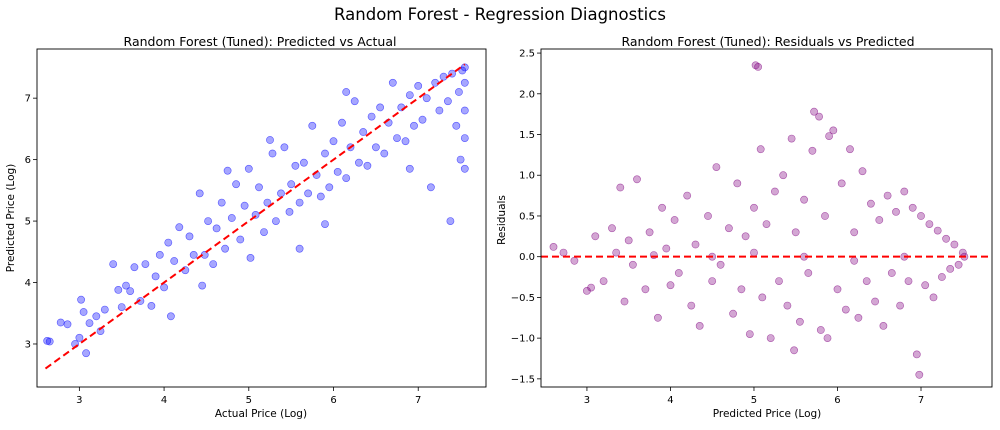 This screenshot has height=430, width=1000. Describe the element at coordinates (164, 400) in the screenshot. I see `left-x-tick-label: 4` at that location.